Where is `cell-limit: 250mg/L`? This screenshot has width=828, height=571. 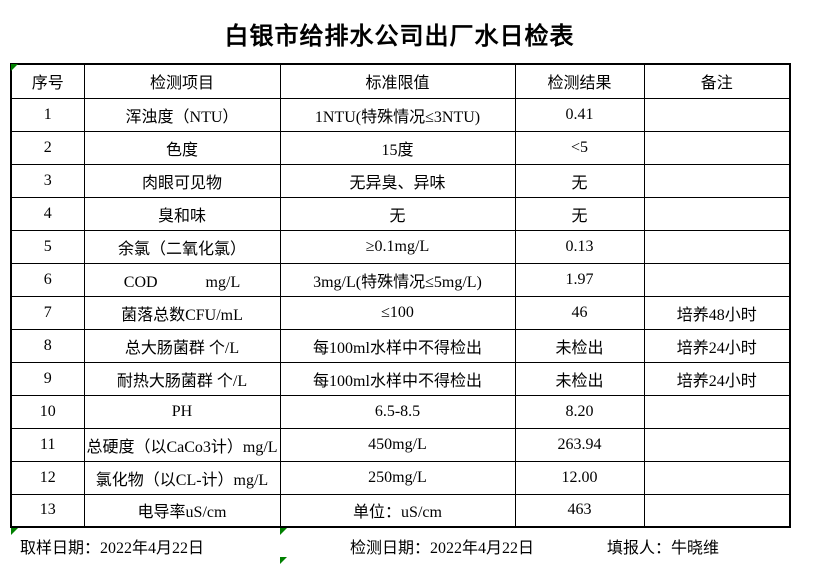
cell-limit: 250mg/L is located at coordinates (397, 477).